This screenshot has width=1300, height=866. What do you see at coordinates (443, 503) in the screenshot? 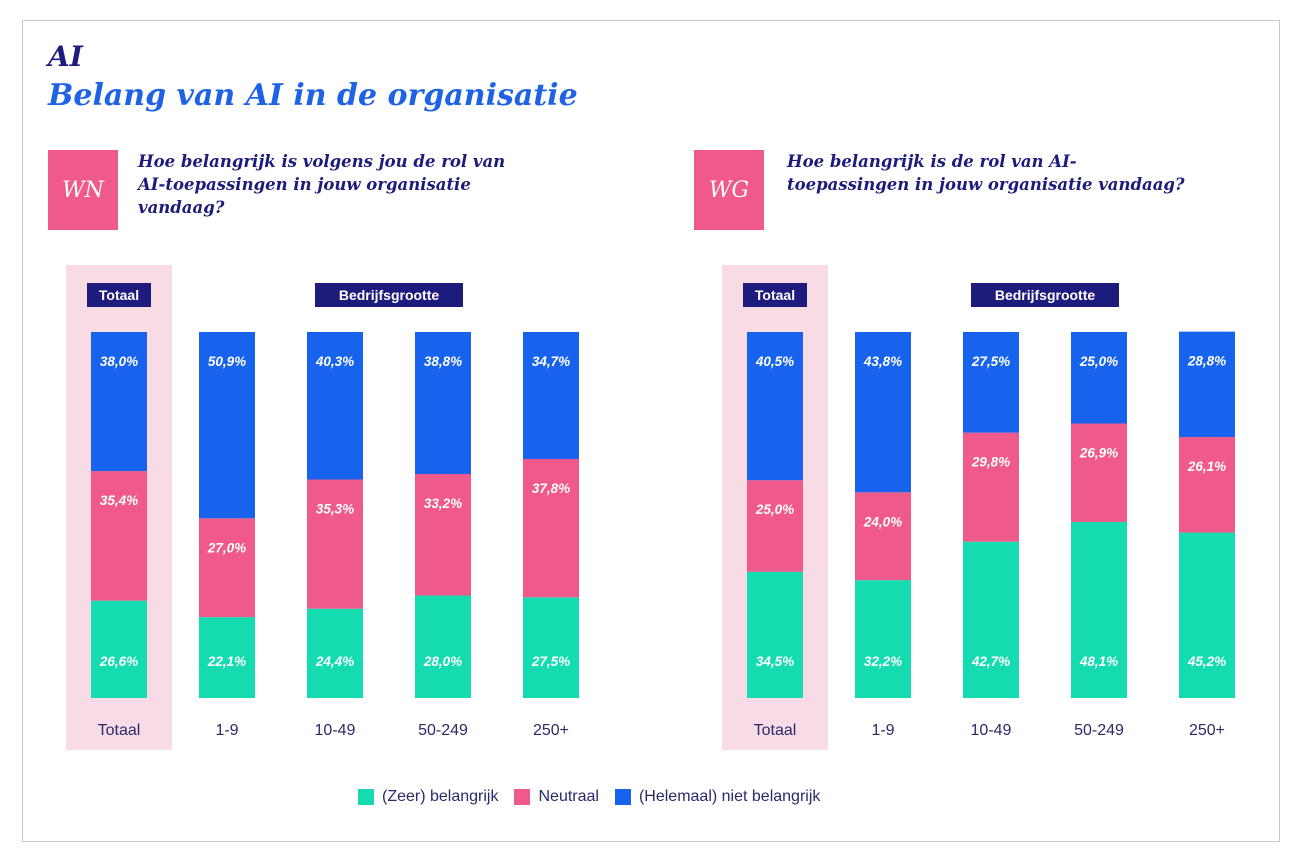
I see `data-label-wn-3-neutraal: 33,2%` at bounding box center [443, 503].